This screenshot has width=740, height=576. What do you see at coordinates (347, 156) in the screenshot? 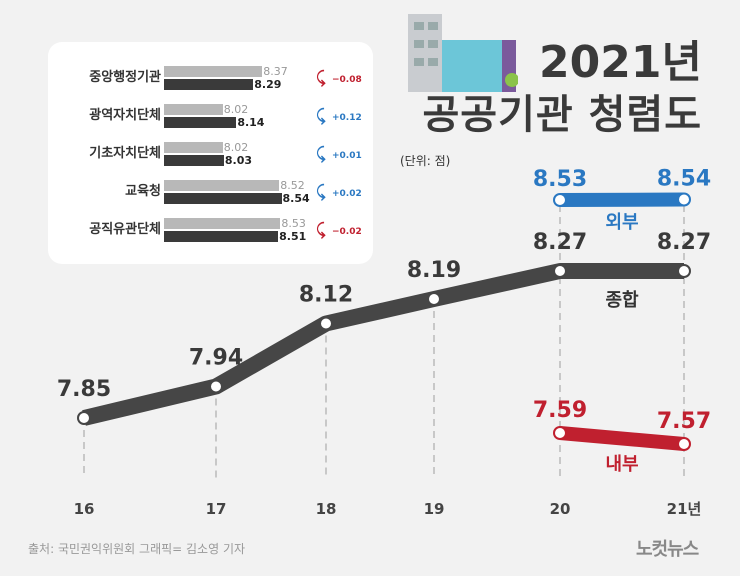
I see `change-value: +0.01` at bounding box center [347, 156].